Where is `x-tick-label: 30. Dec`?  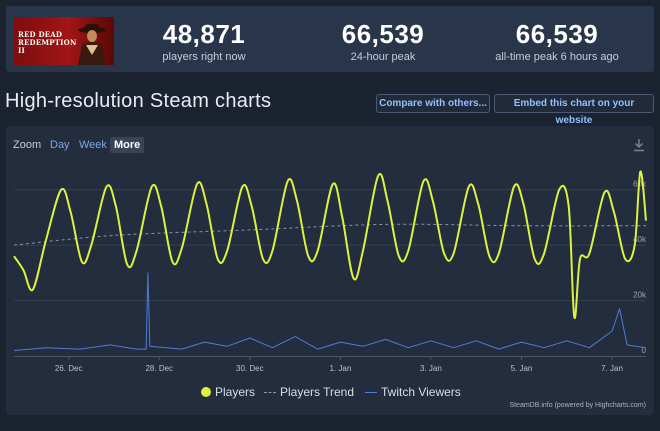
x-tick-label: 30. Dec is located at coordinates (250, 368).